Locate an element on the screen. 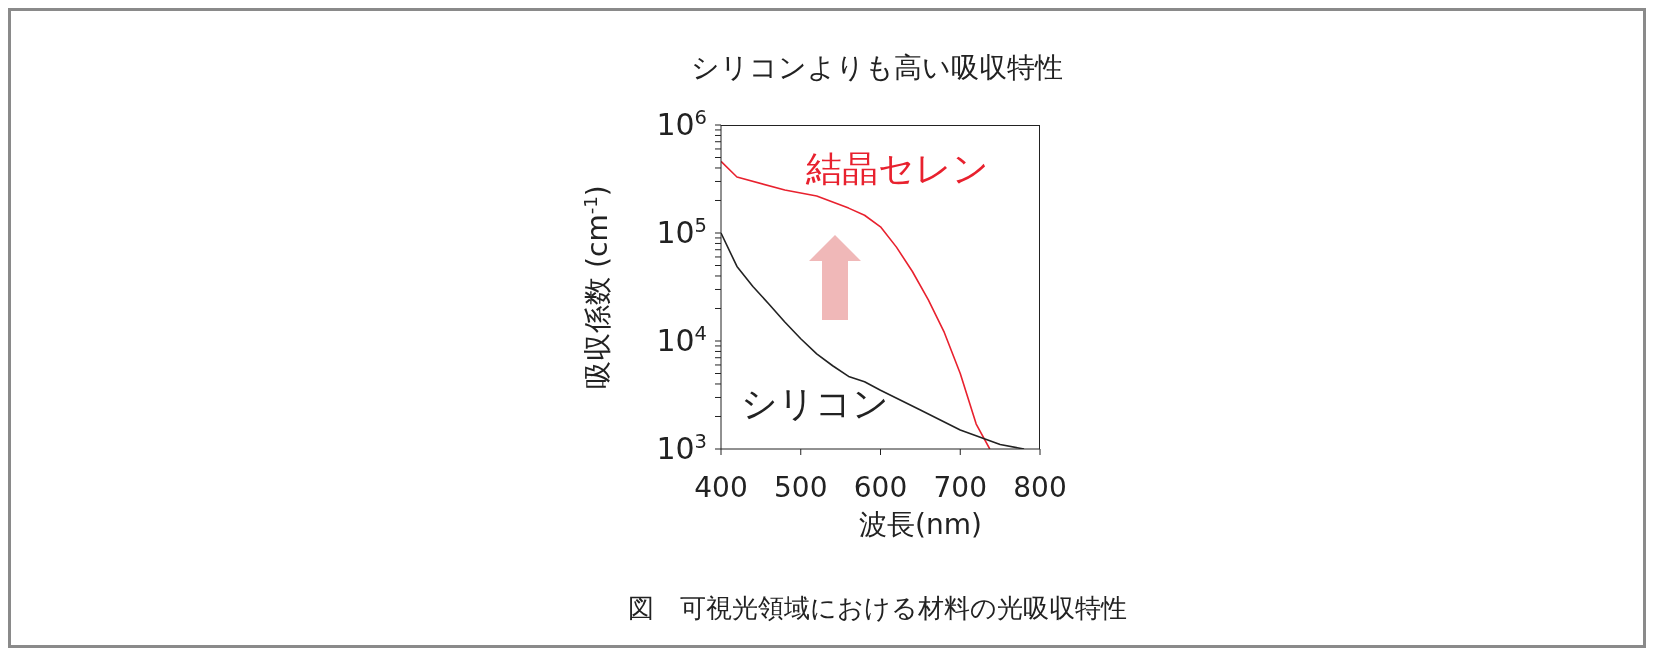  y-tick-label: 10$^{5}$ is located at coordinates (681, 231).